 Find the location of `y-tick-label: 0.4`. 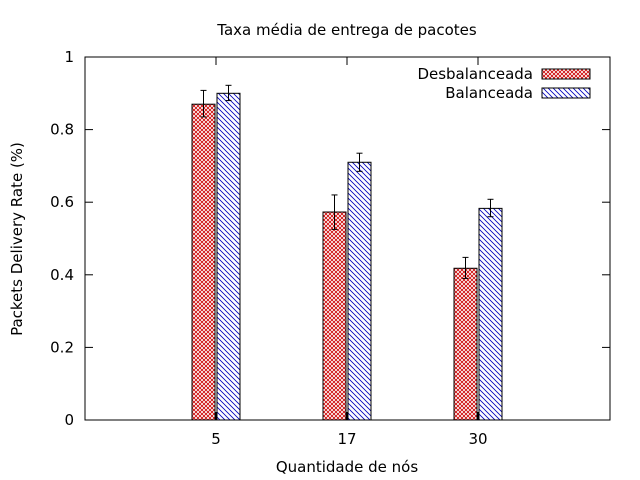

y-tick-label: 0.4 is located at coordinates (62, 275).